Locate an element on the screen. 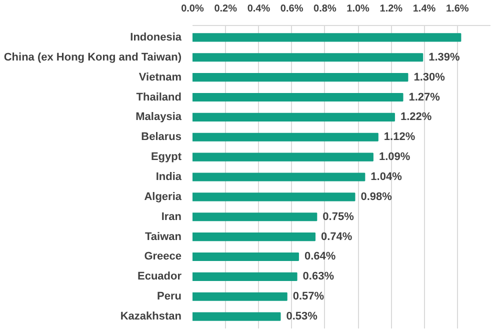 The height and width of the screenshot is (333, 500). data-label: 1.30% is located at coordinates (430, 77).